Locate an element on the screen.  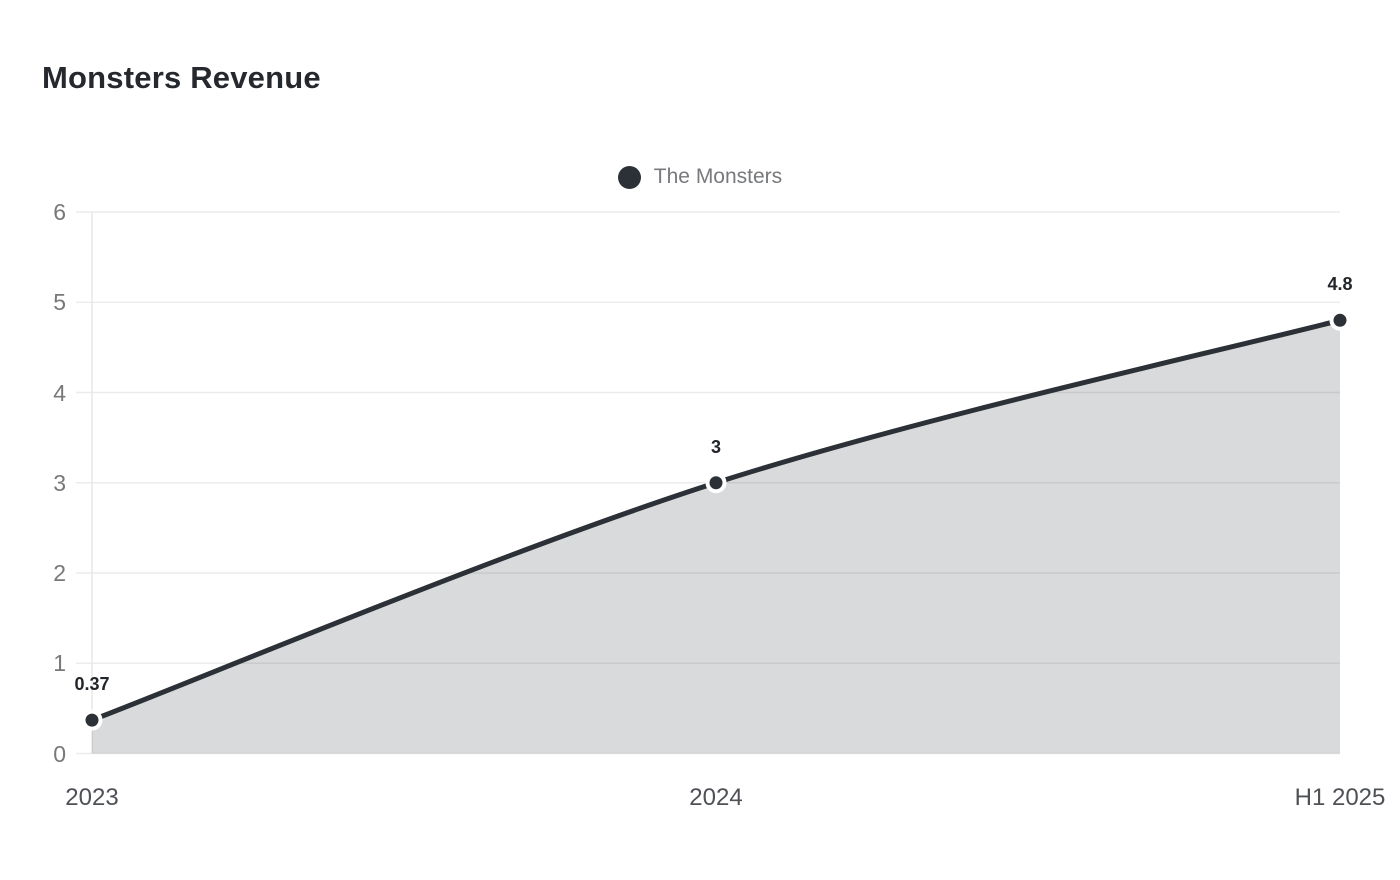
data-point-marker-H1 2025 is located at coordinates (1340, 320).